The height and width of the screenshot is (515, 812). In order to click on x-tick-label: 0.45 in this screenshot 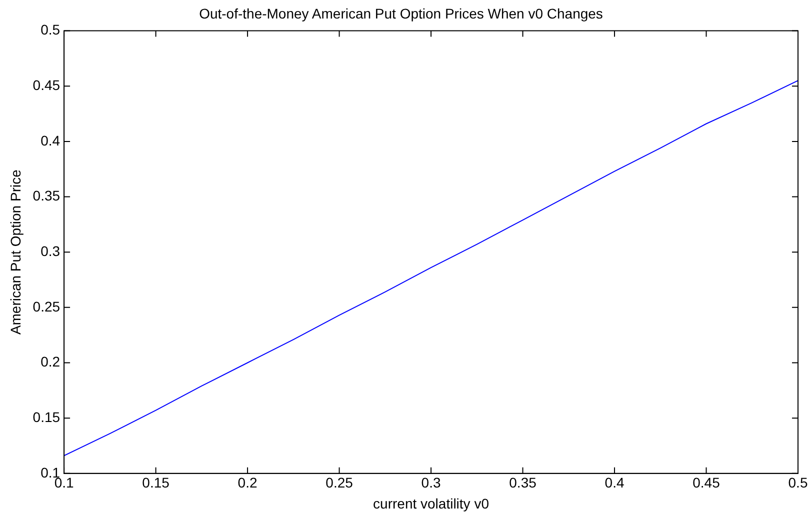, I will do `click(706, 482)`.